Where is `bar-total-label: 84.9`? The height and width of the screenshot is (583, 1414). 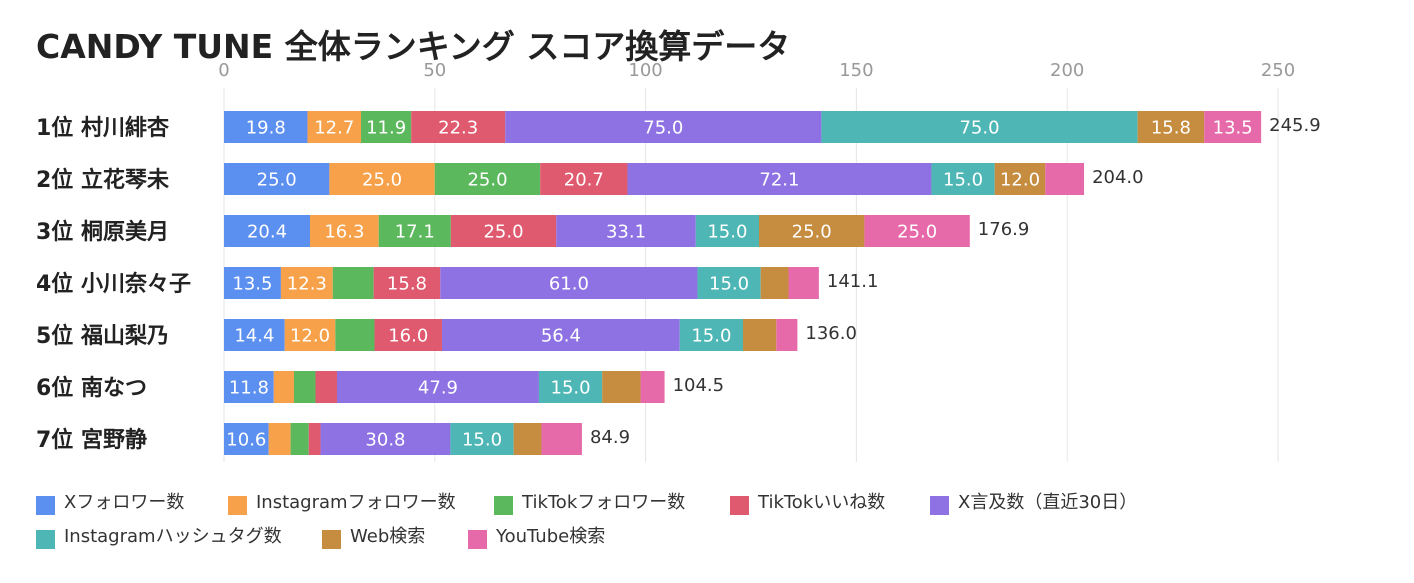
bar-total-label: 84.9 is located at coordinates (610, 437).